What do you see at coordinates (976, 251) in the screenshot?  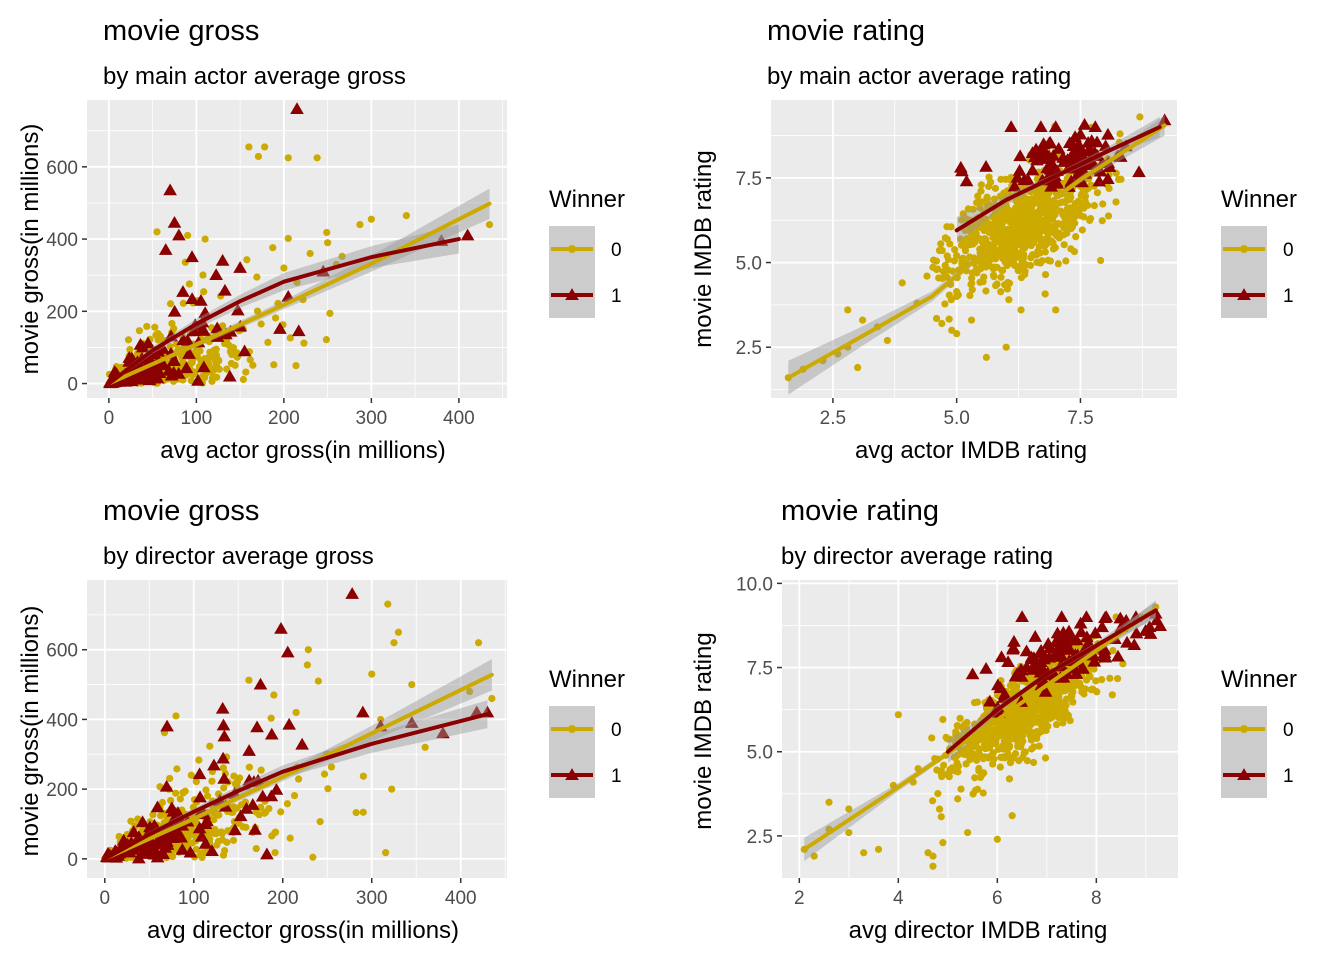 I see `series-0-trend-line` at bounding box center [976, 251].